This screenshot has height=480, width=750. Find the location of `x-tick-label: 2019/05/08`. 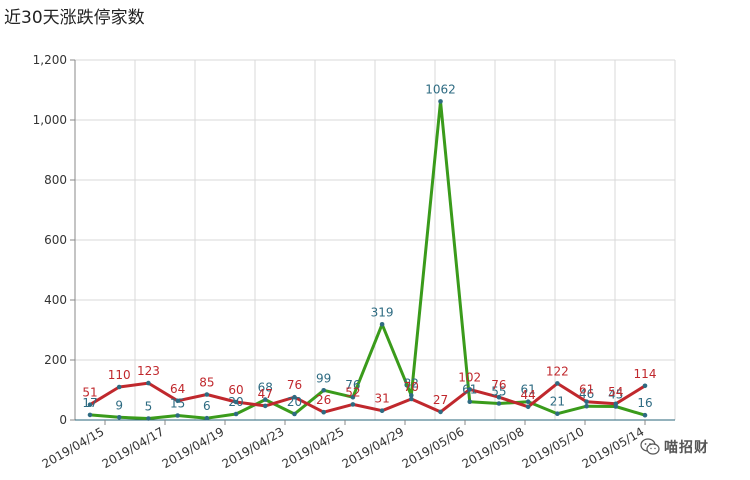

x-tick-label: 2019/05/08 is located at coordinates (493, 447).